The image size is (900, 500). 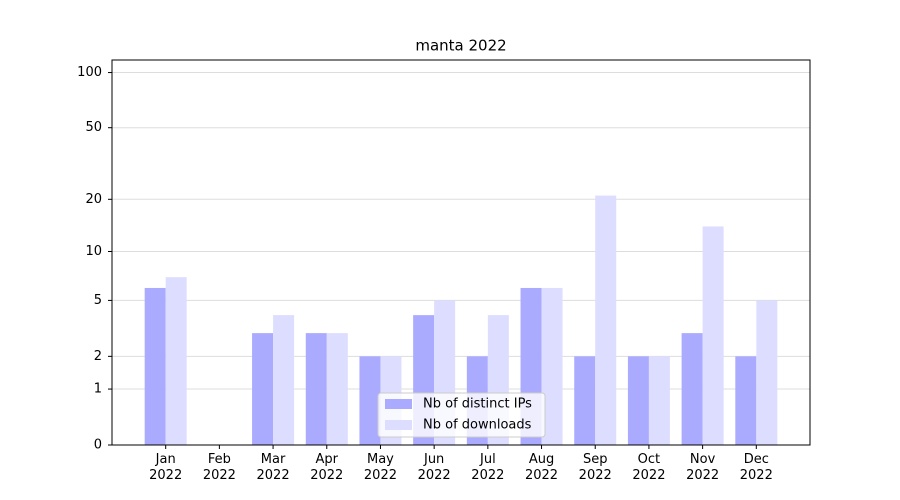 I want to click on x-tick-label: Jun 2022, so click(x=434, y=467).